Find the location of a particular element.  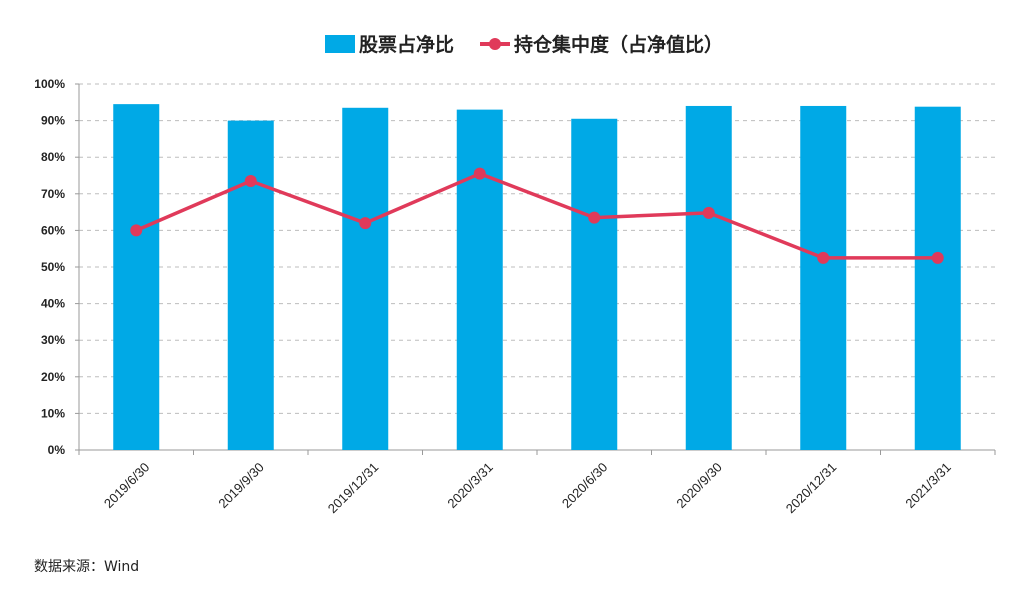

legend-label-line: 持仓集中度（占净值比） is located at coordinates (618, 44).